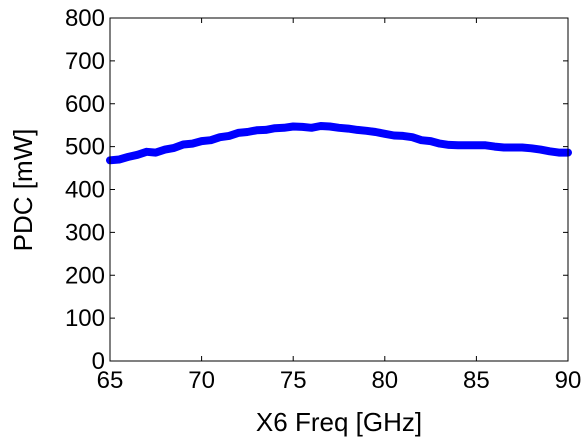  What do you see at coordinates (85, 318) in the screenshot?
I see `y-tick-label: 100` at bounding box center [85, 318].